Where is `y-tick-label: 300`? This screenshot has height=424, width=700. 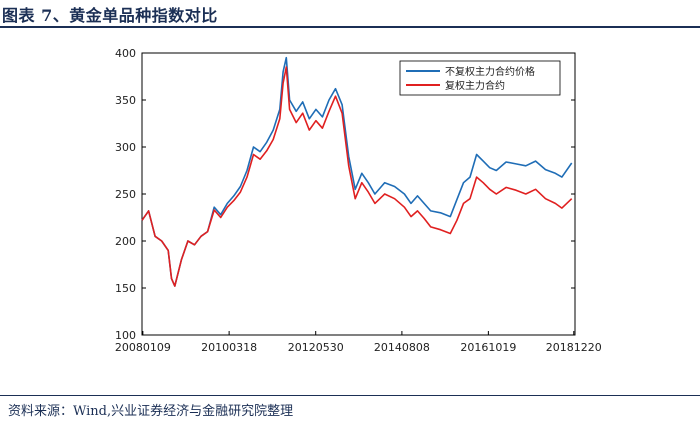
y-tick-label: 300 is located at coordinates (125, 147).